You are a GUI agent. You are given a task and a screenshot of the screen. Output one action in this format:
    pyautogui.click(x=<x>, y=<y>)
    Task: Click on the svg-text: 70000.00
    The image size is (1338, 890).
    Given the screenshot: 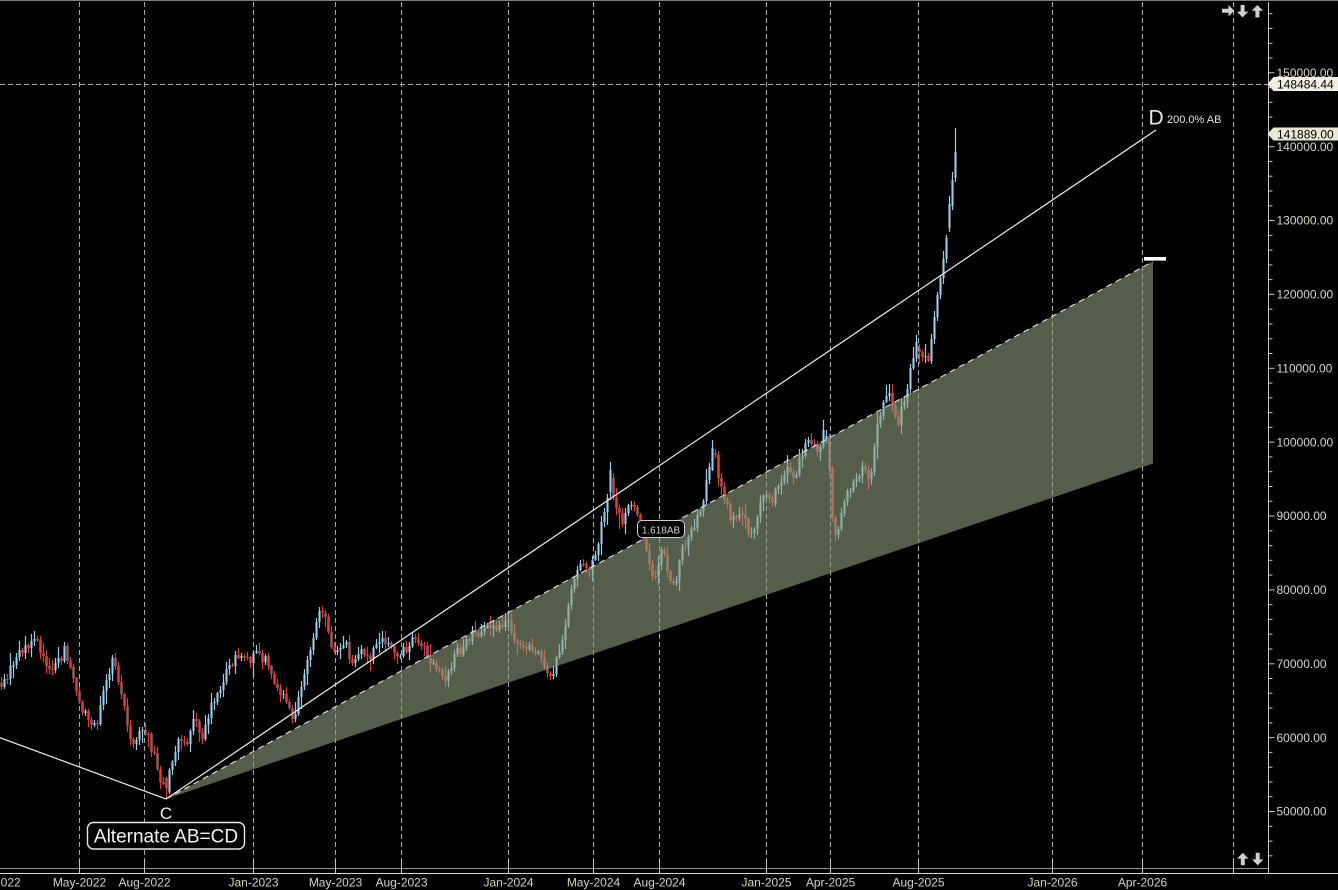 What is the action you would take?
    pyautogui.click(x=1302, y=664)
    